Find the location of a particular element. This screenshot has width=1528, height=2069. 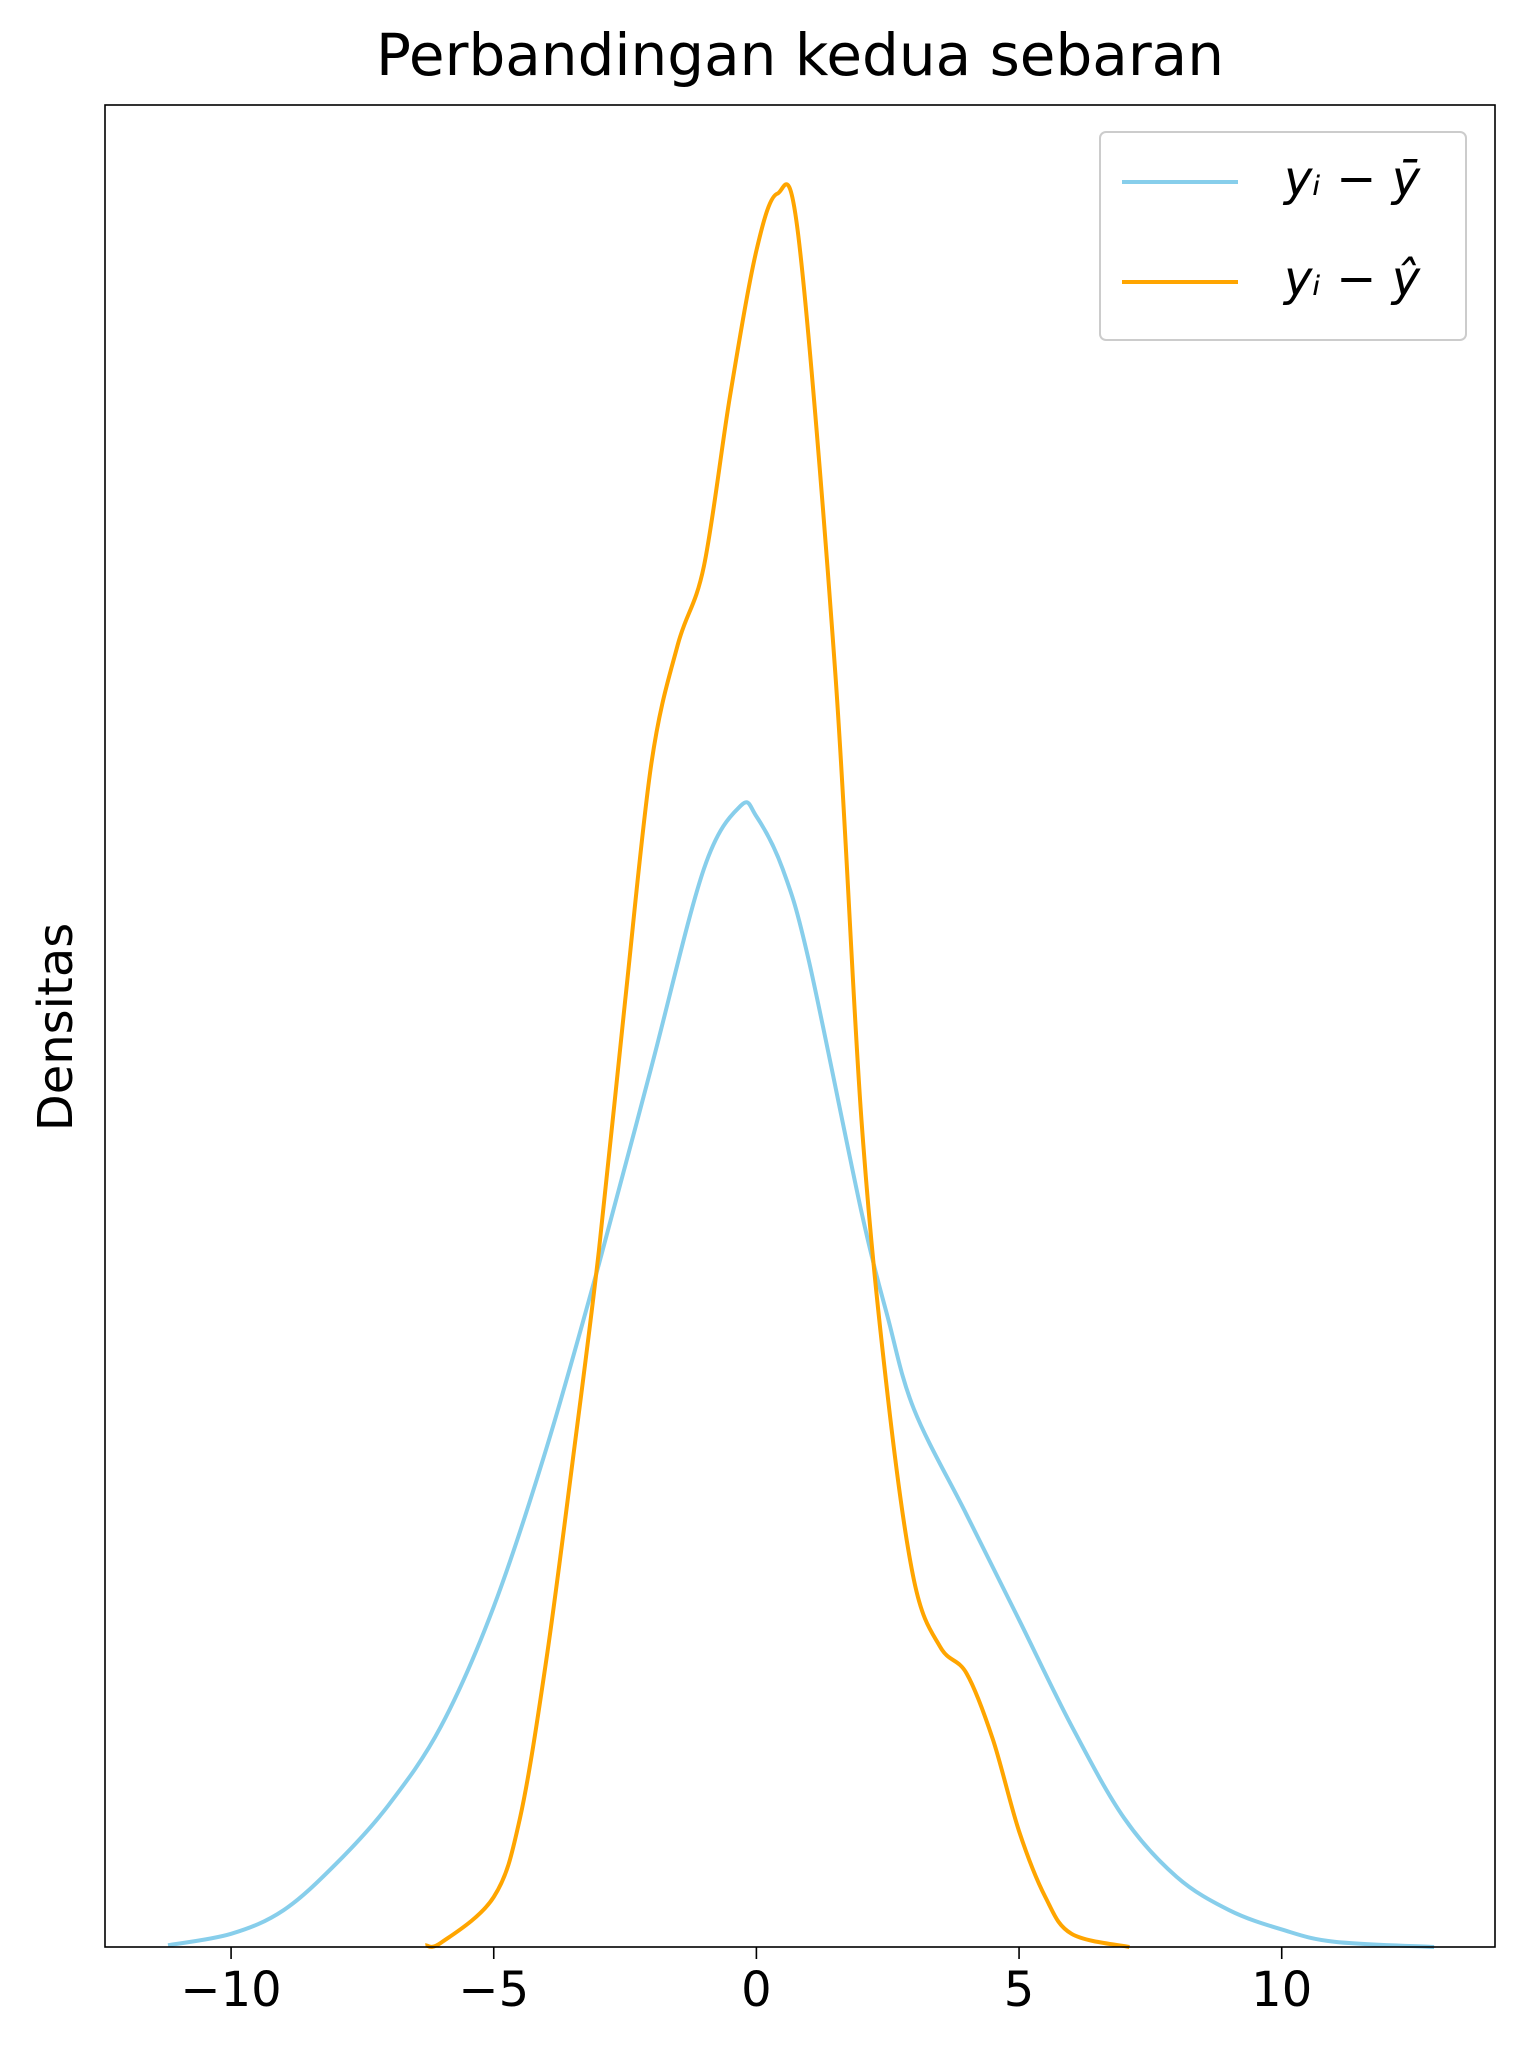

x-tick-label: −10 is located at coordinates (230, 1990).